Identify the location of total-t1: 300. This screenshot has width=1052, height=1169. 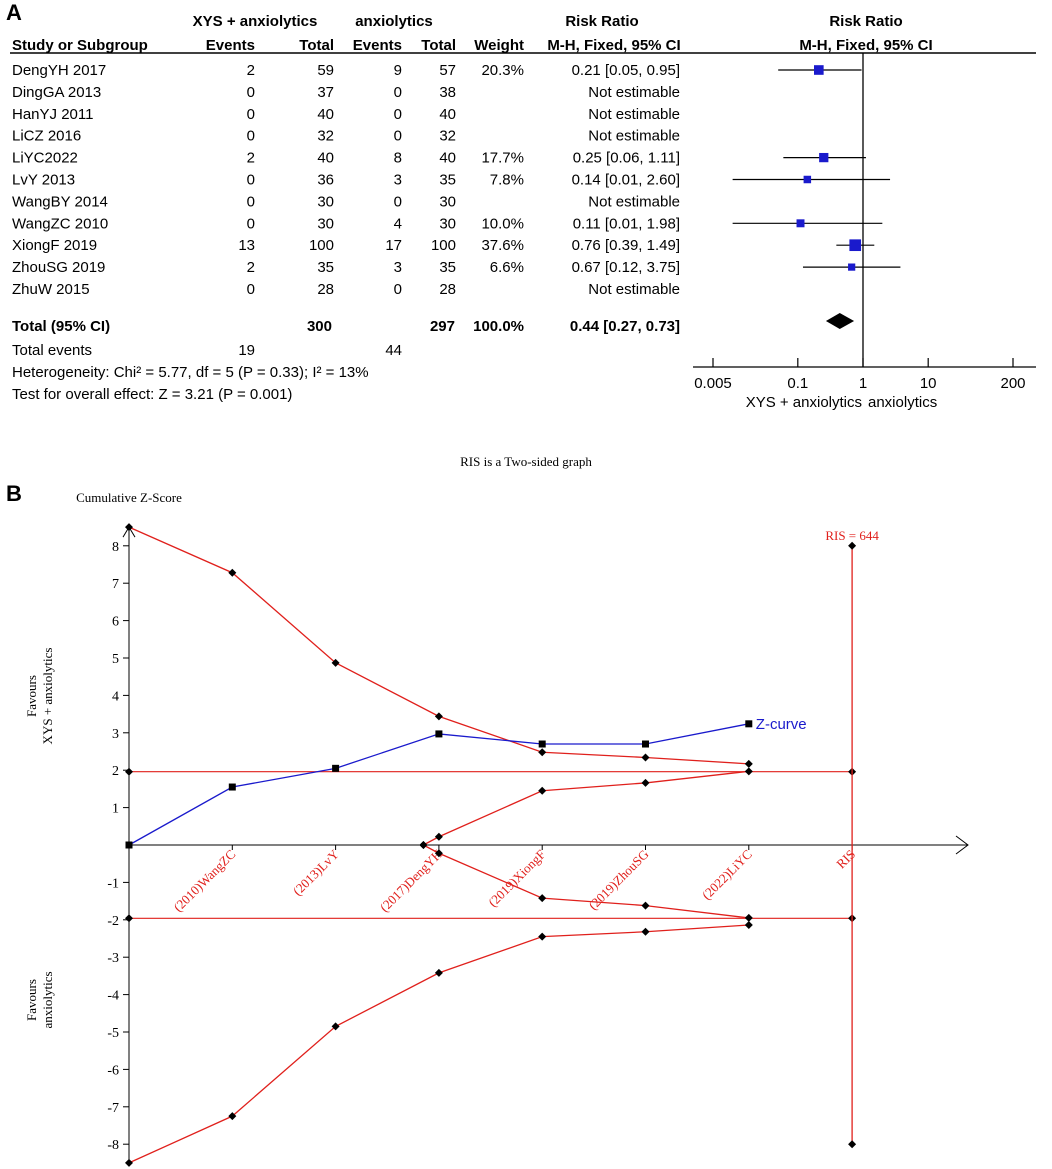
(319, 326).